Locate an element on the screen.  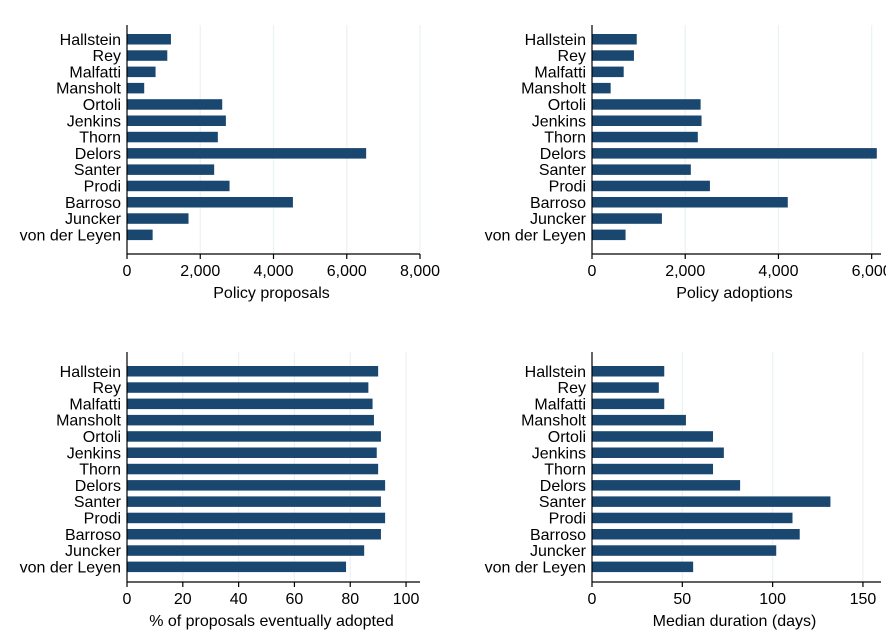
x-axis-title: Policy proposals is located at coordinates (271, 293).